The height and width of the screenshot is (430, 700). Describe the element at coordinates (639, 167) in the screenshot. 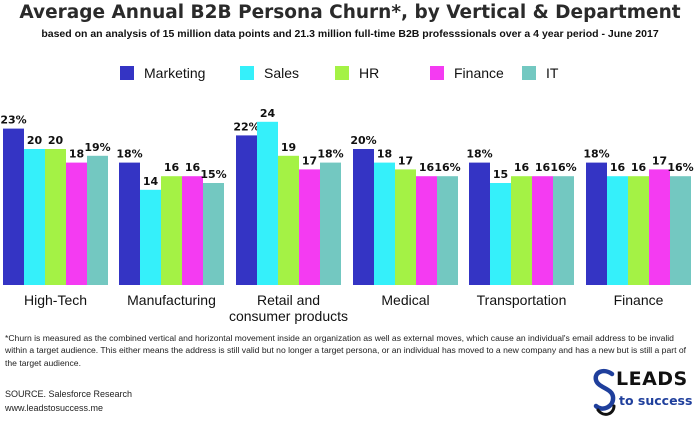

I see `data-label-5-2: 16` at that location.